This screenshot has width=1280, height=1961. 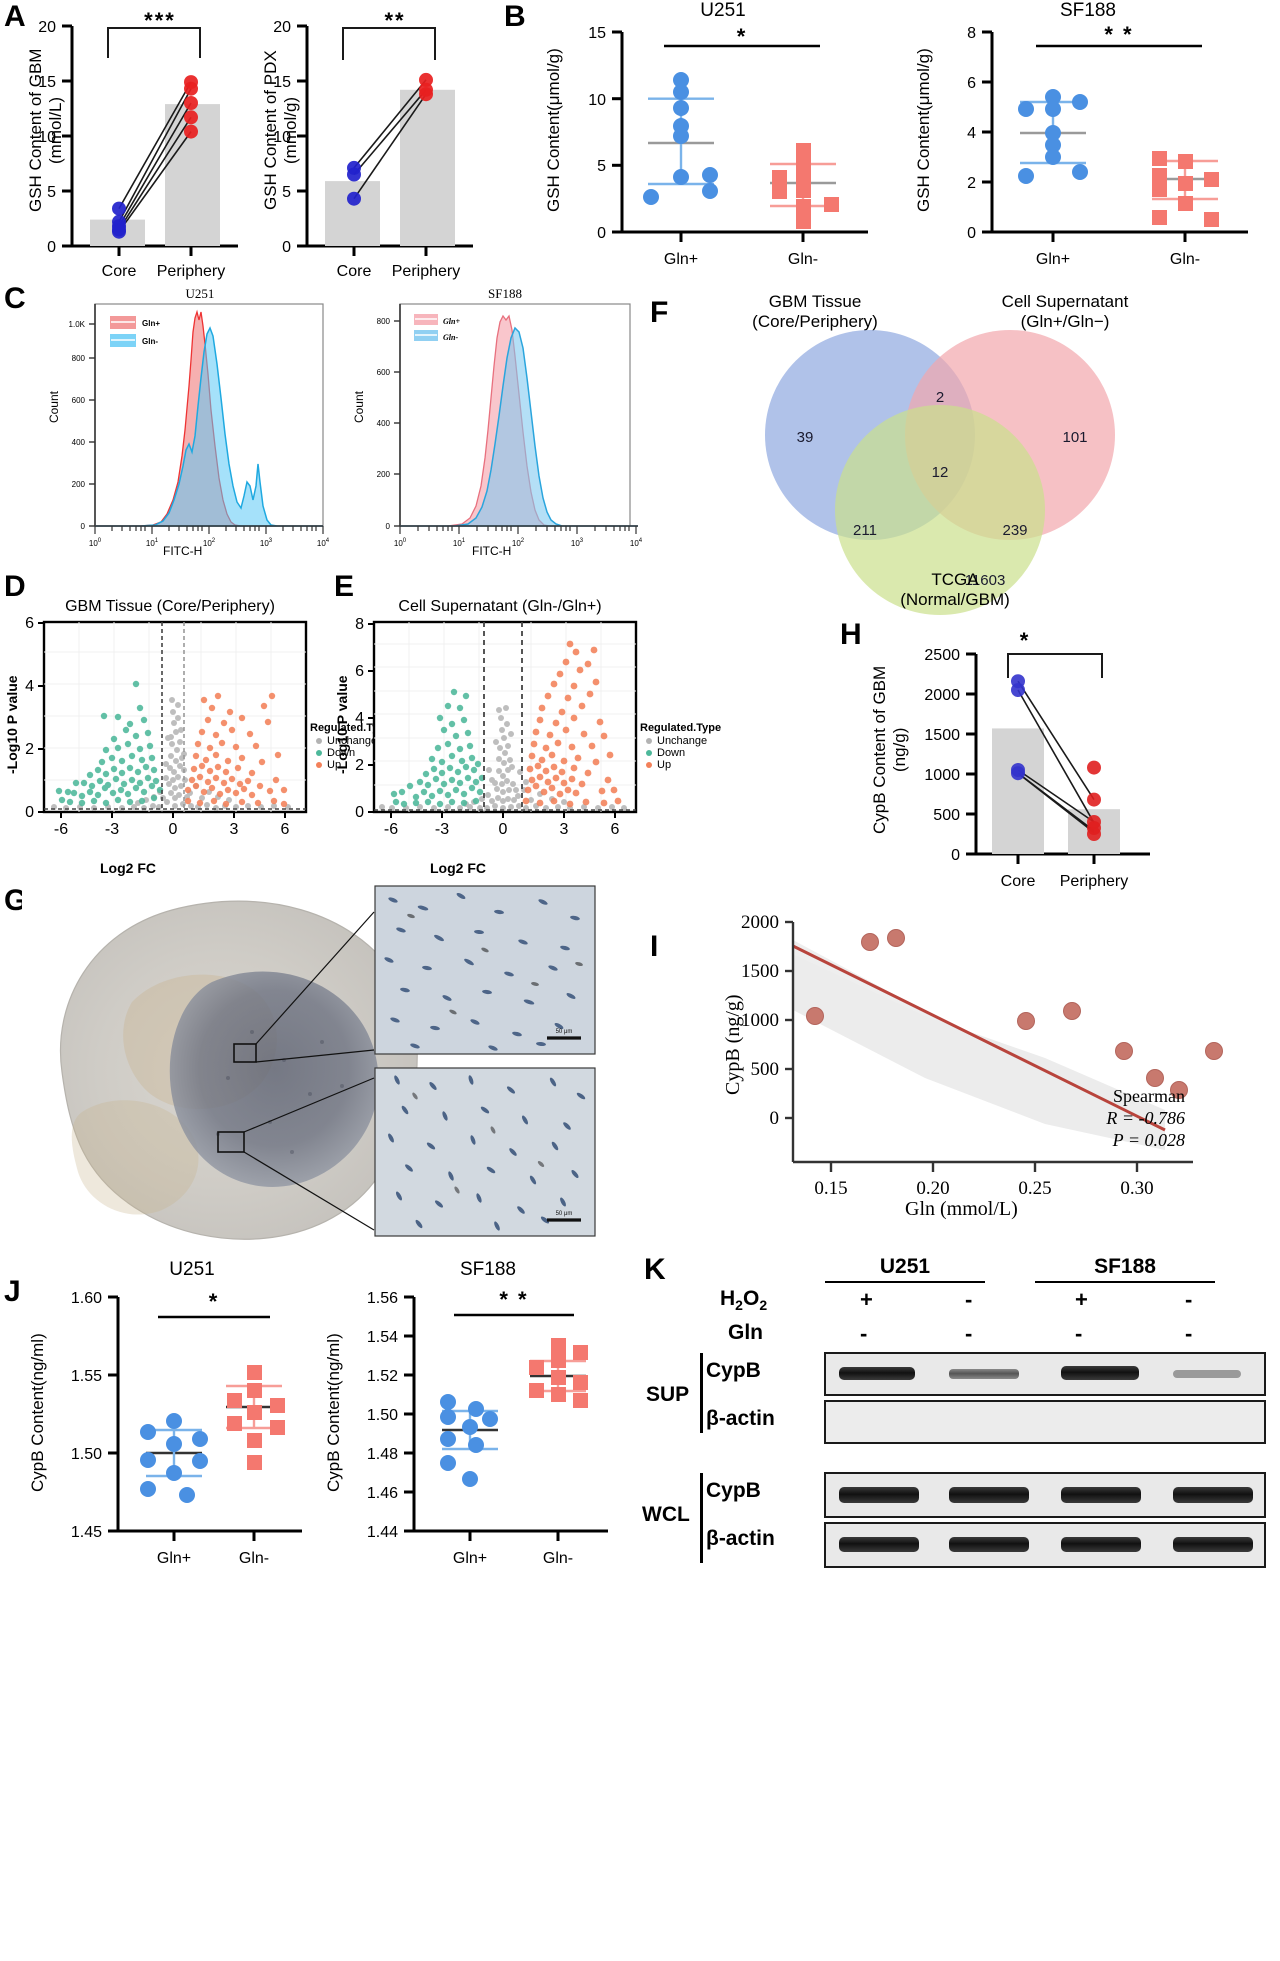 I want to click on svg-text: 1.0K, so click(x=77, y=324).